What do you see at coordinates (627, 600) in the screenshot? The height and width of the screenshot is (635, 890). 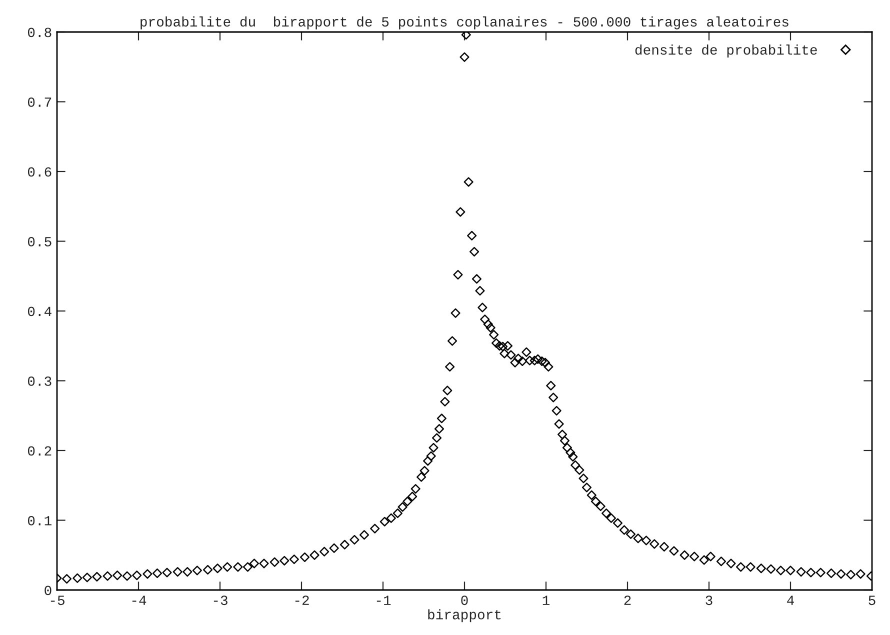 I see `x-tick-label: 2` at bounding box center [627, 600].